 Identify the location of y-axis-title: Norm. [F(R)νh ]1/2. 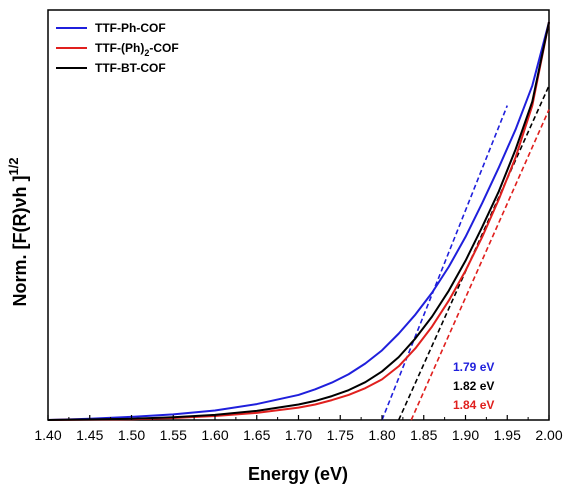
(18, 231).